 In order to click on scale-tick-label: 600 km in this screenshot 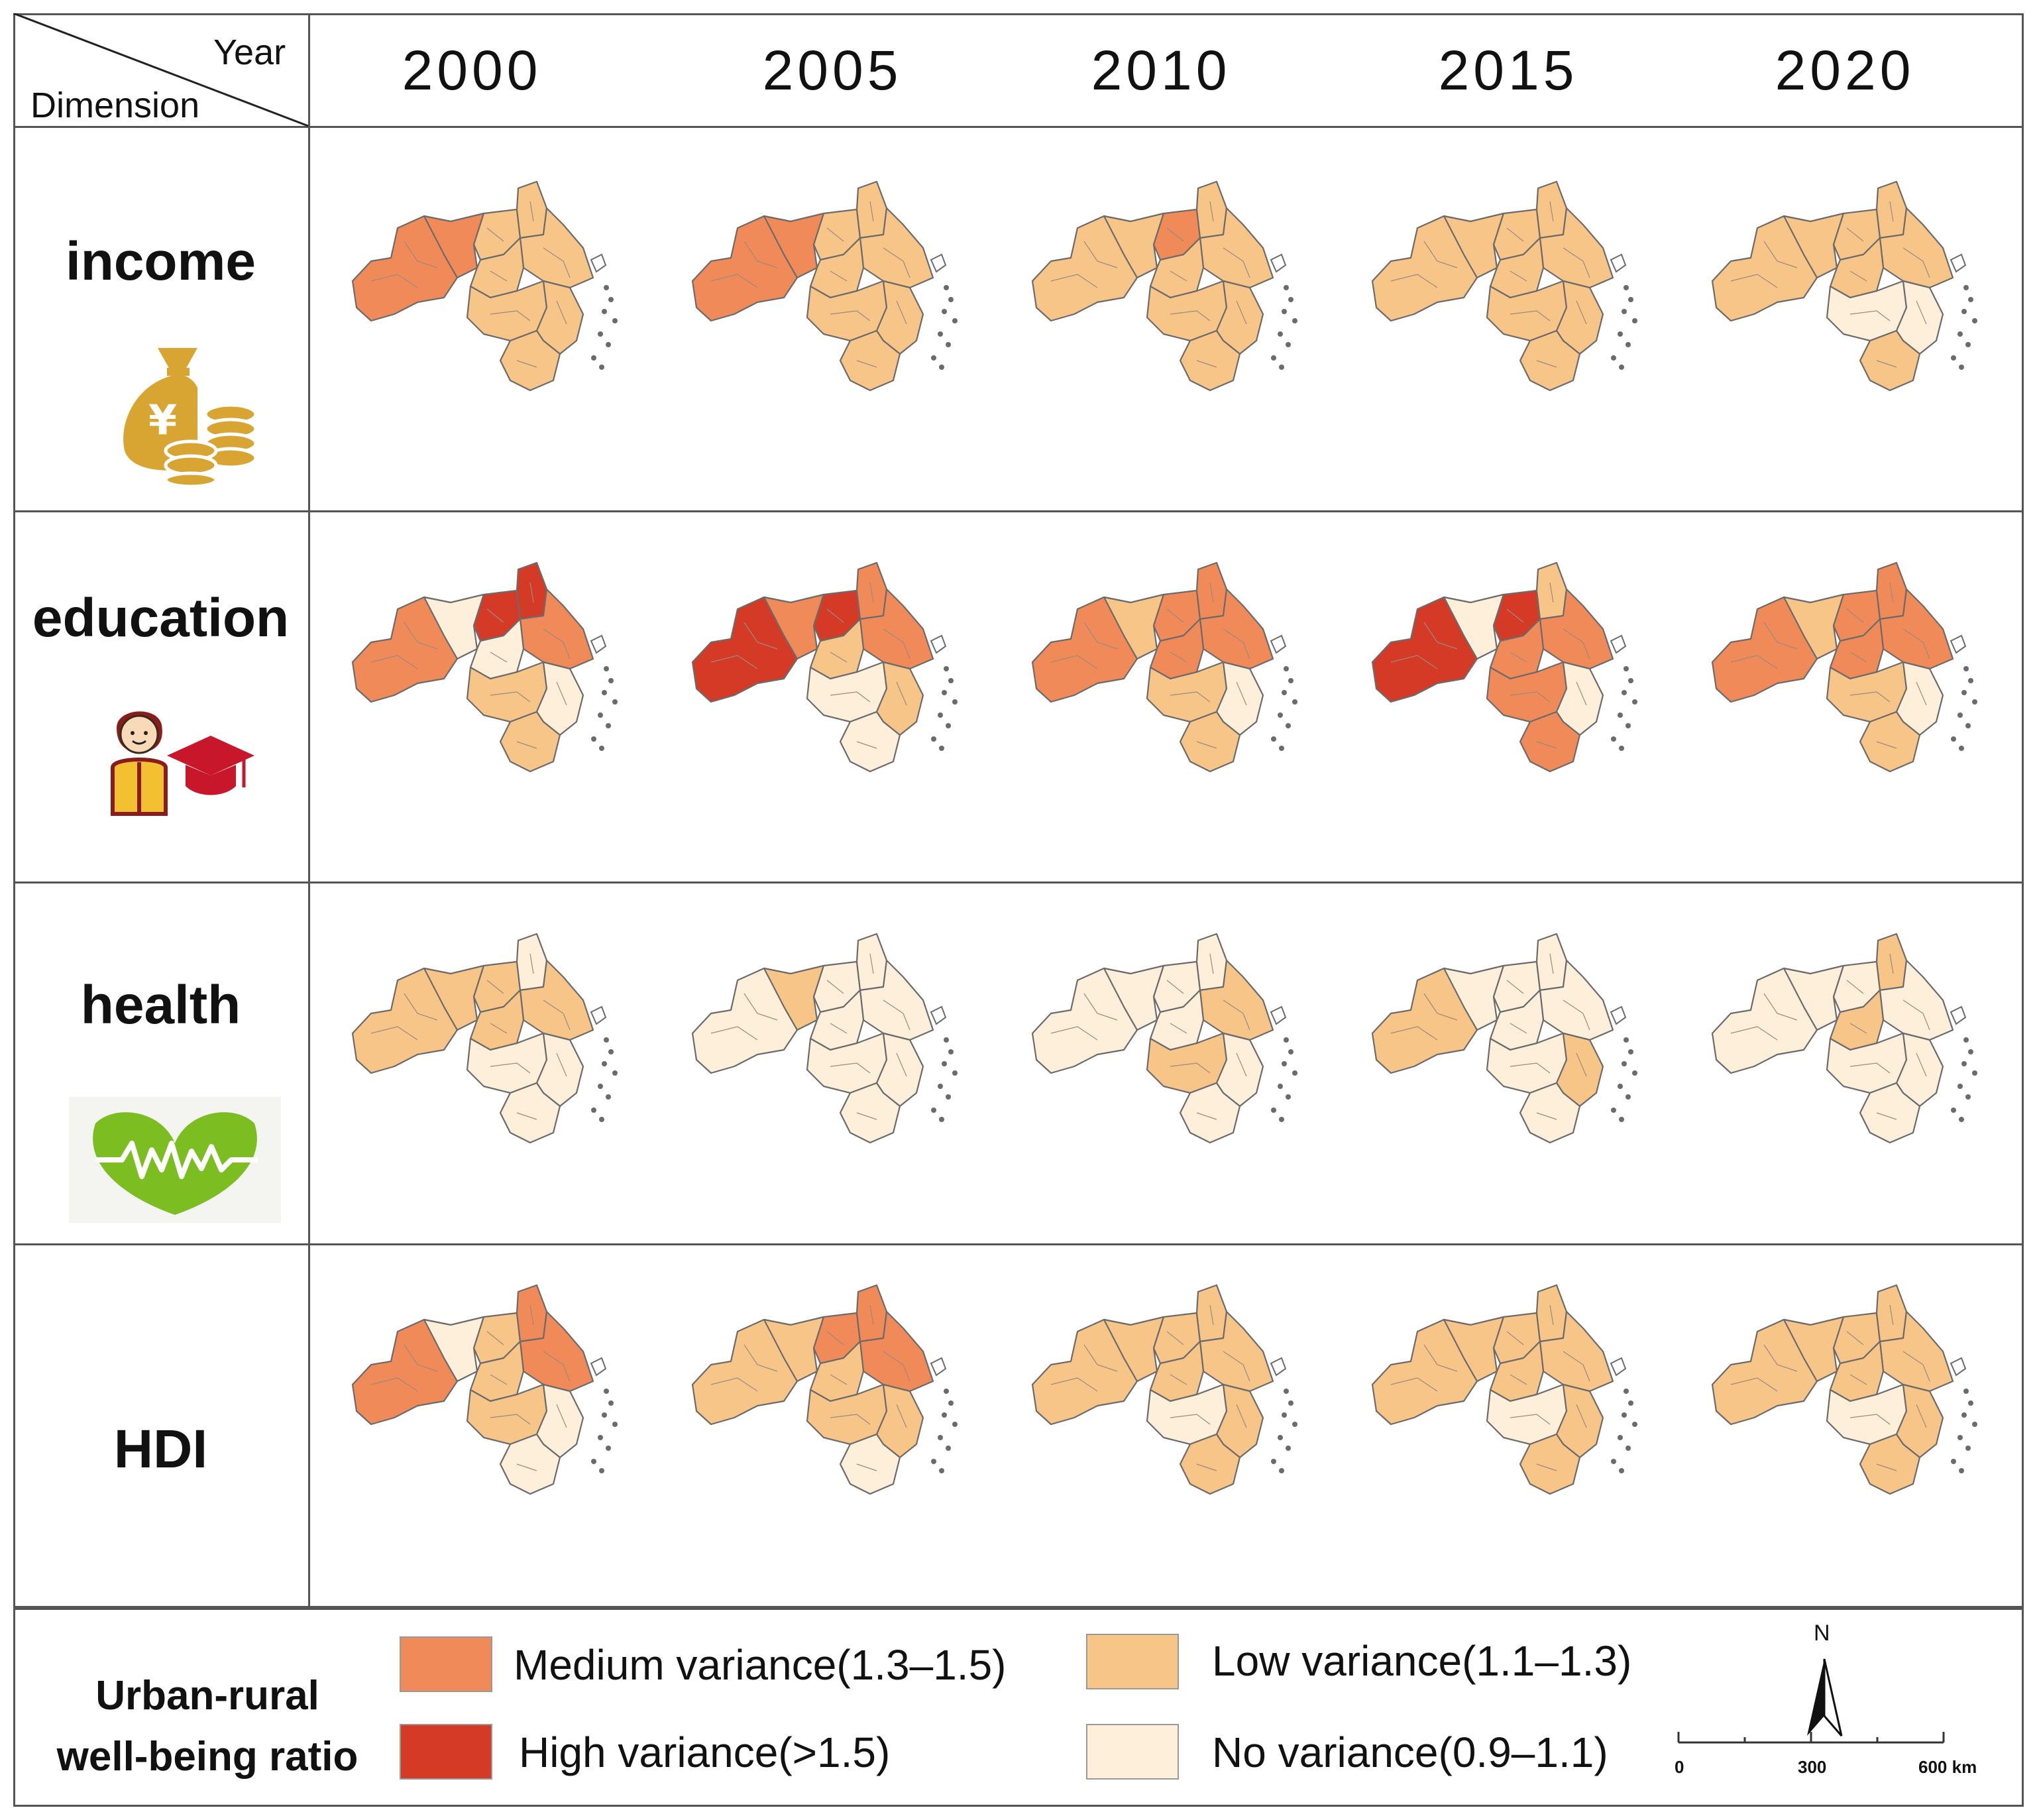, I will do `click(1947, 1767)`.